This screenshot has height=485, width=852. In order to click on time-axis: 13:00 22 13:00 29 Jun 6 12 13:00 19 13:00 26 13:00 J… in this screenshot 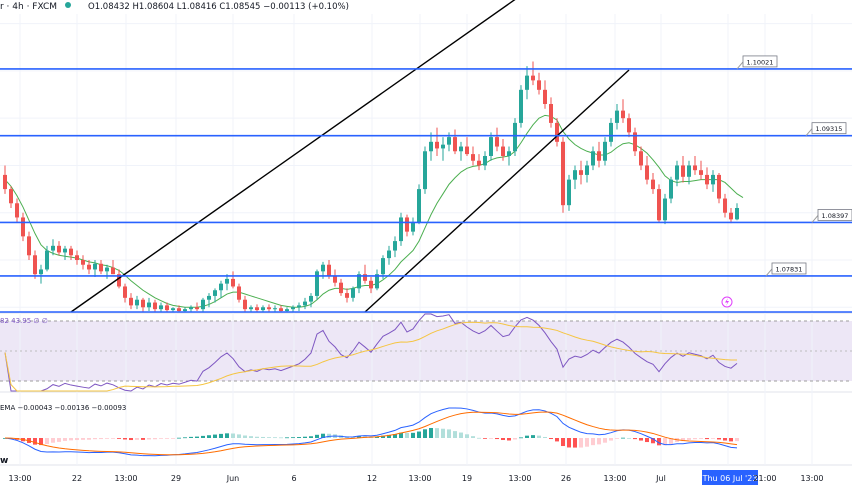, I will do `click(416, 477)`.